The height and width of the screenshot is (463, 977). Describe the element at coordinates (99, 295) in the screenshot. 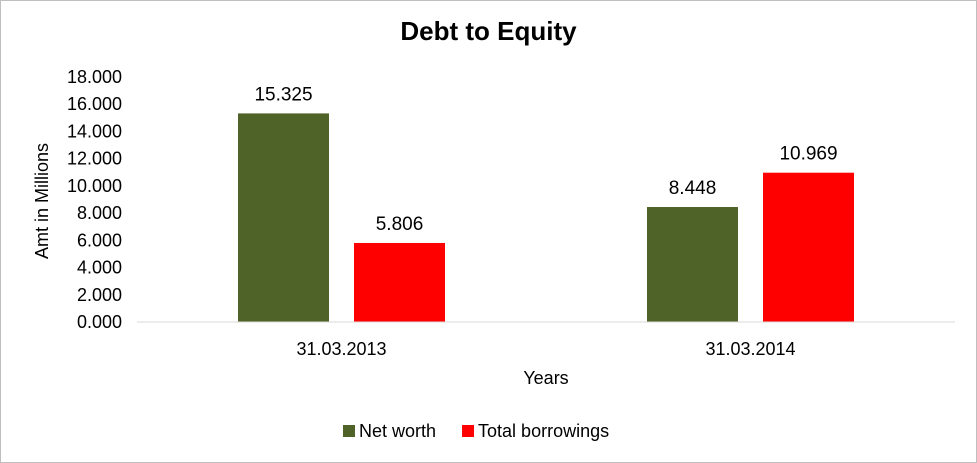

I see `y-tick-label: 2.000` at that location.